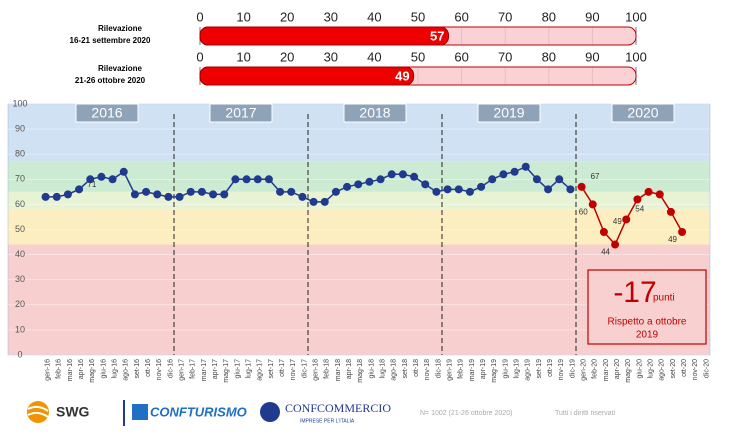 The image size is (729, 438). Describe the element at coordinates (595, 176) in the screenshot. I see `data-label: 67` at that location.